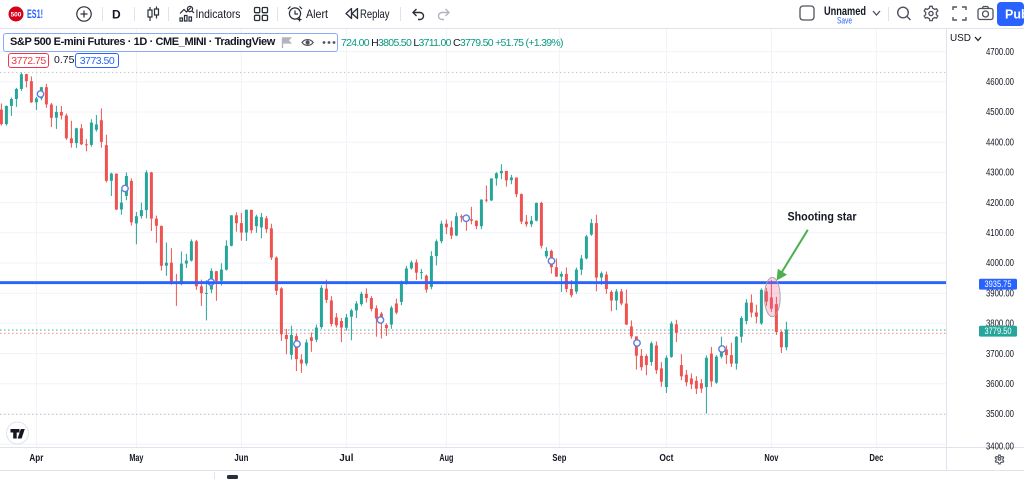 The height and width of the screenshot is (479, 1024). Describe the element at coordinates (822, 217) in the screenshot. I see `svg-text: Shooting star` at that location.